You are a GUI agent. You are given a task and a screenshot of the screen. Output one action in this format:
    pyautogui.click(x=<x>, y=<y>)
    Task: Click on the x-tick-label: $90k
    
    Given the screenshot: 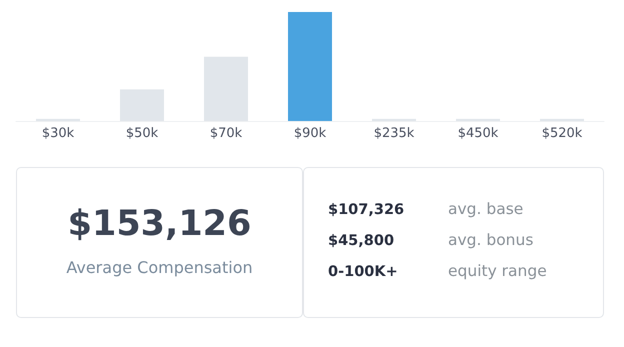 What is the action you would take?
    pyautogui.click(x=310, y=133)
    